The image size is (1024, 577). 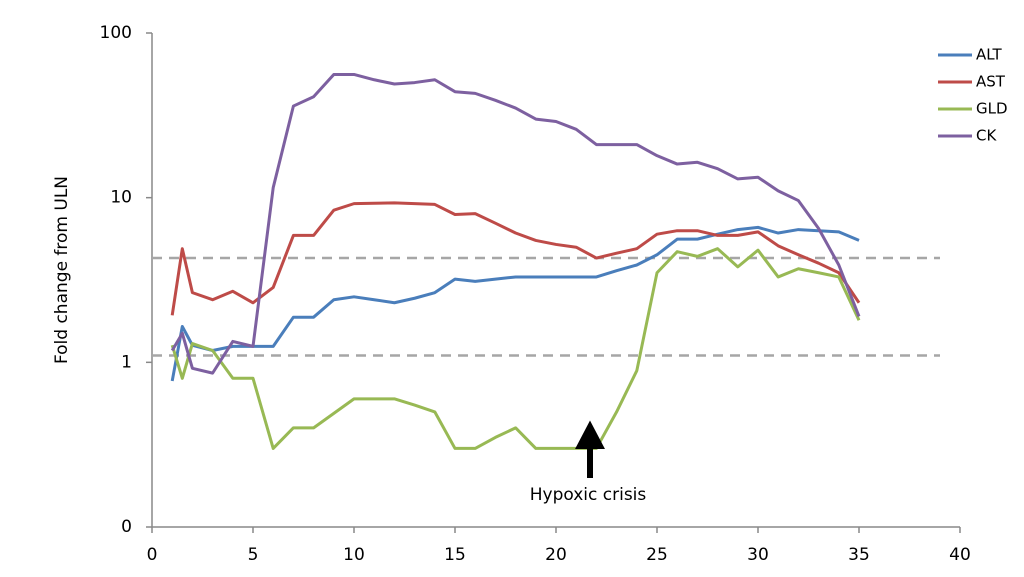 I want to click on x-tick-label: 25, so click(x=657, y=555).